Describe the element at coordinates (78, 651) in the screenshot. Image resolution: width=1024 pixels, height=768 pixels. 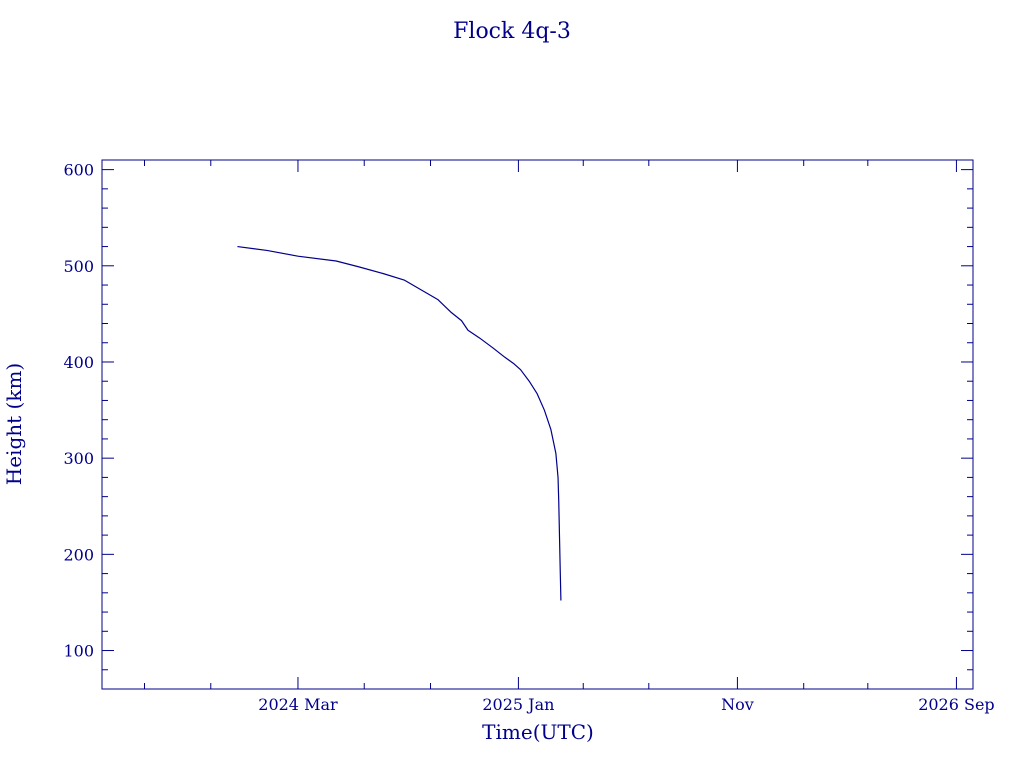
I see `y-tick-label-100: 100` at that location.